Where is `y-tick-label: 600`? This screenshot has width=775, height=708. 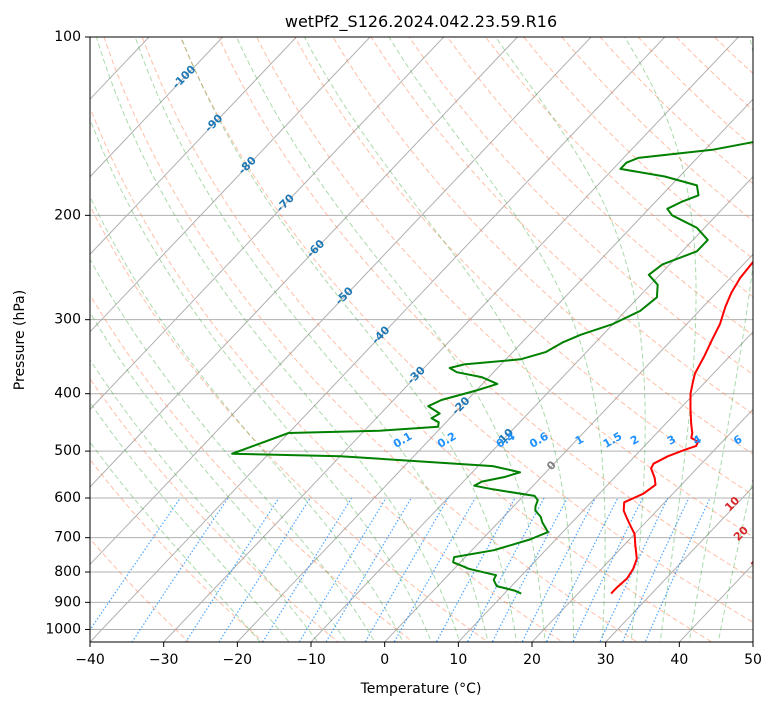
y-tick-label: 600 is located at coordinates (67, 498).